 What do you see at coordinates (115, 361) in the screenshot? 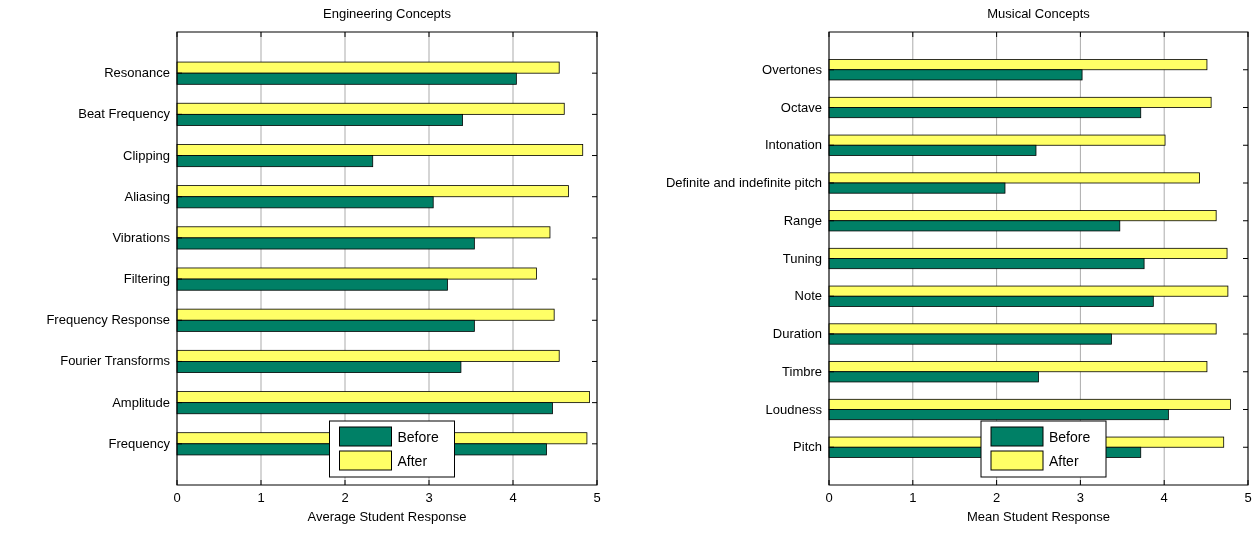
I see `y-tick-label: Fourier Transforms` at bounding box center [115, 361].